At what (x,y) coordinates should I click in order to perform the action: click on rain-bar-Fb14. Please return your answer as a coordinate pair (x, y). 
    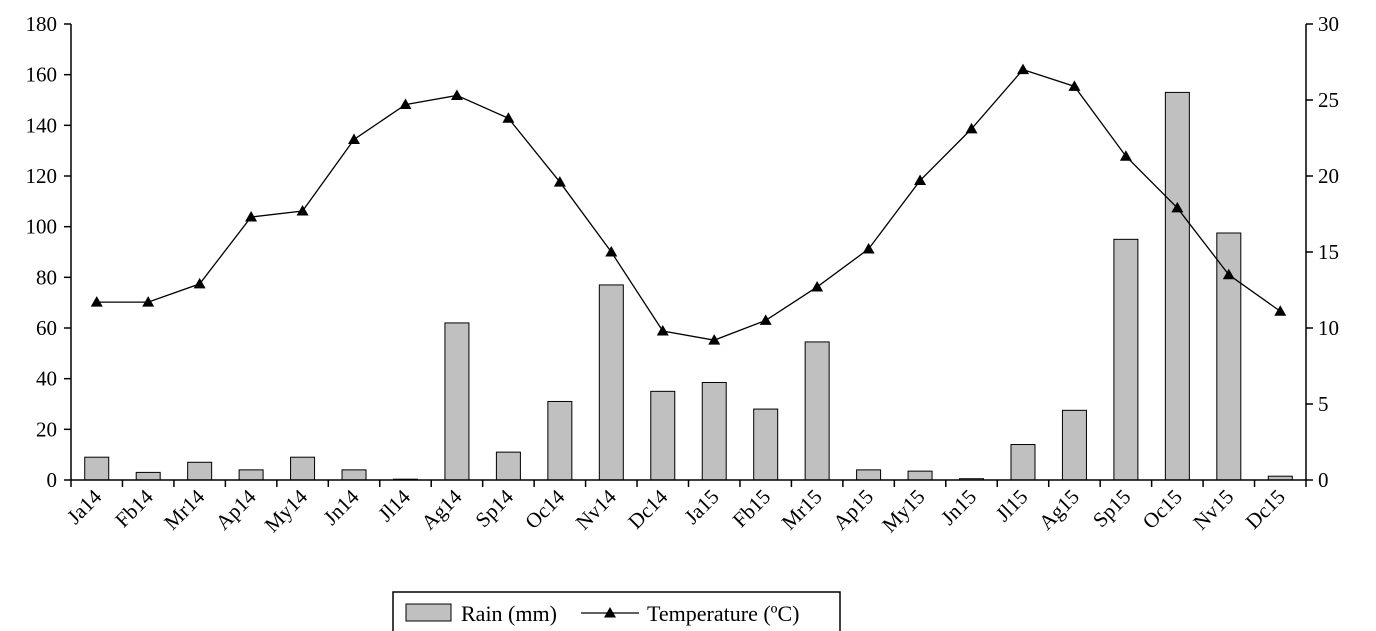
    Looking at the image, I should click on (148, 476).